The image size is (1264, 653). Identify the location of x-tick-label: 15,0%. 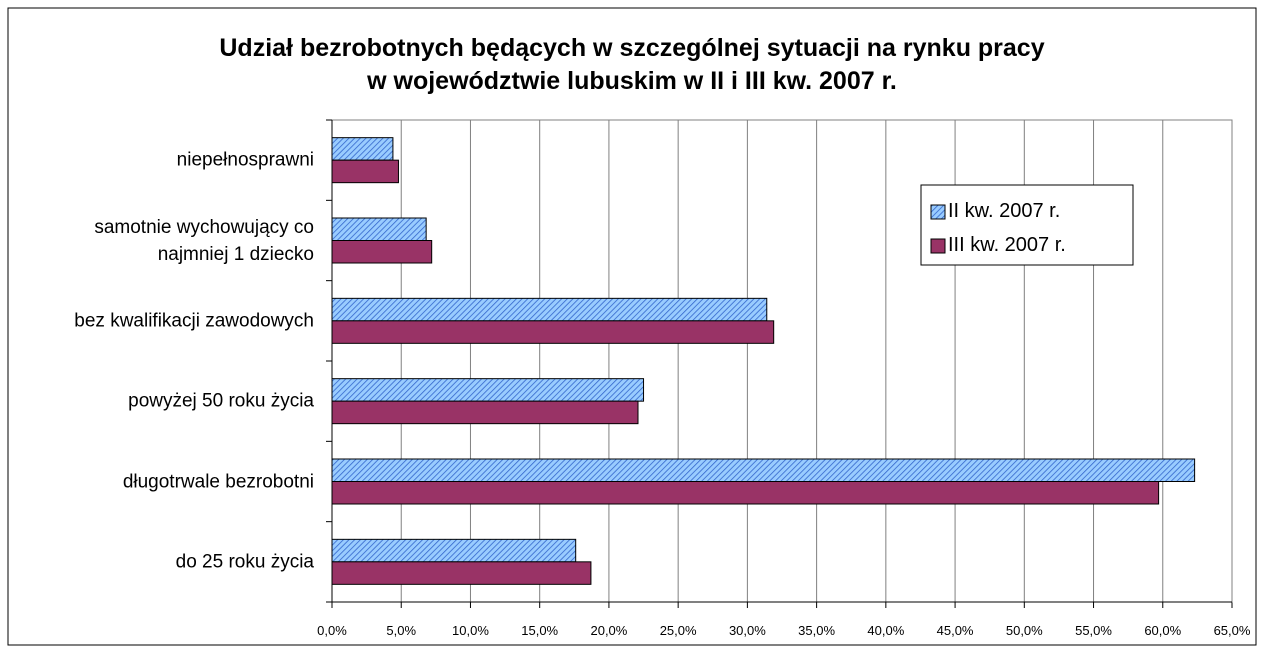
(540, 630).